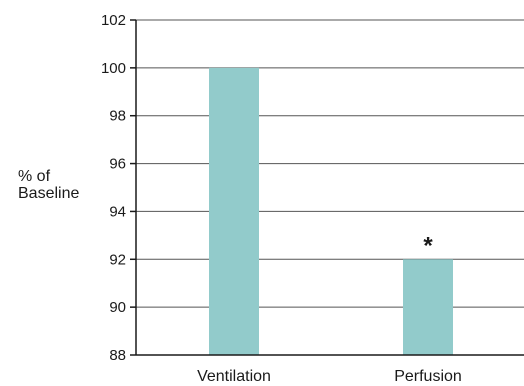  Describe the element at coordinates (113, 20) in the screenshot. I see `y-tick-label: 102` at that location.